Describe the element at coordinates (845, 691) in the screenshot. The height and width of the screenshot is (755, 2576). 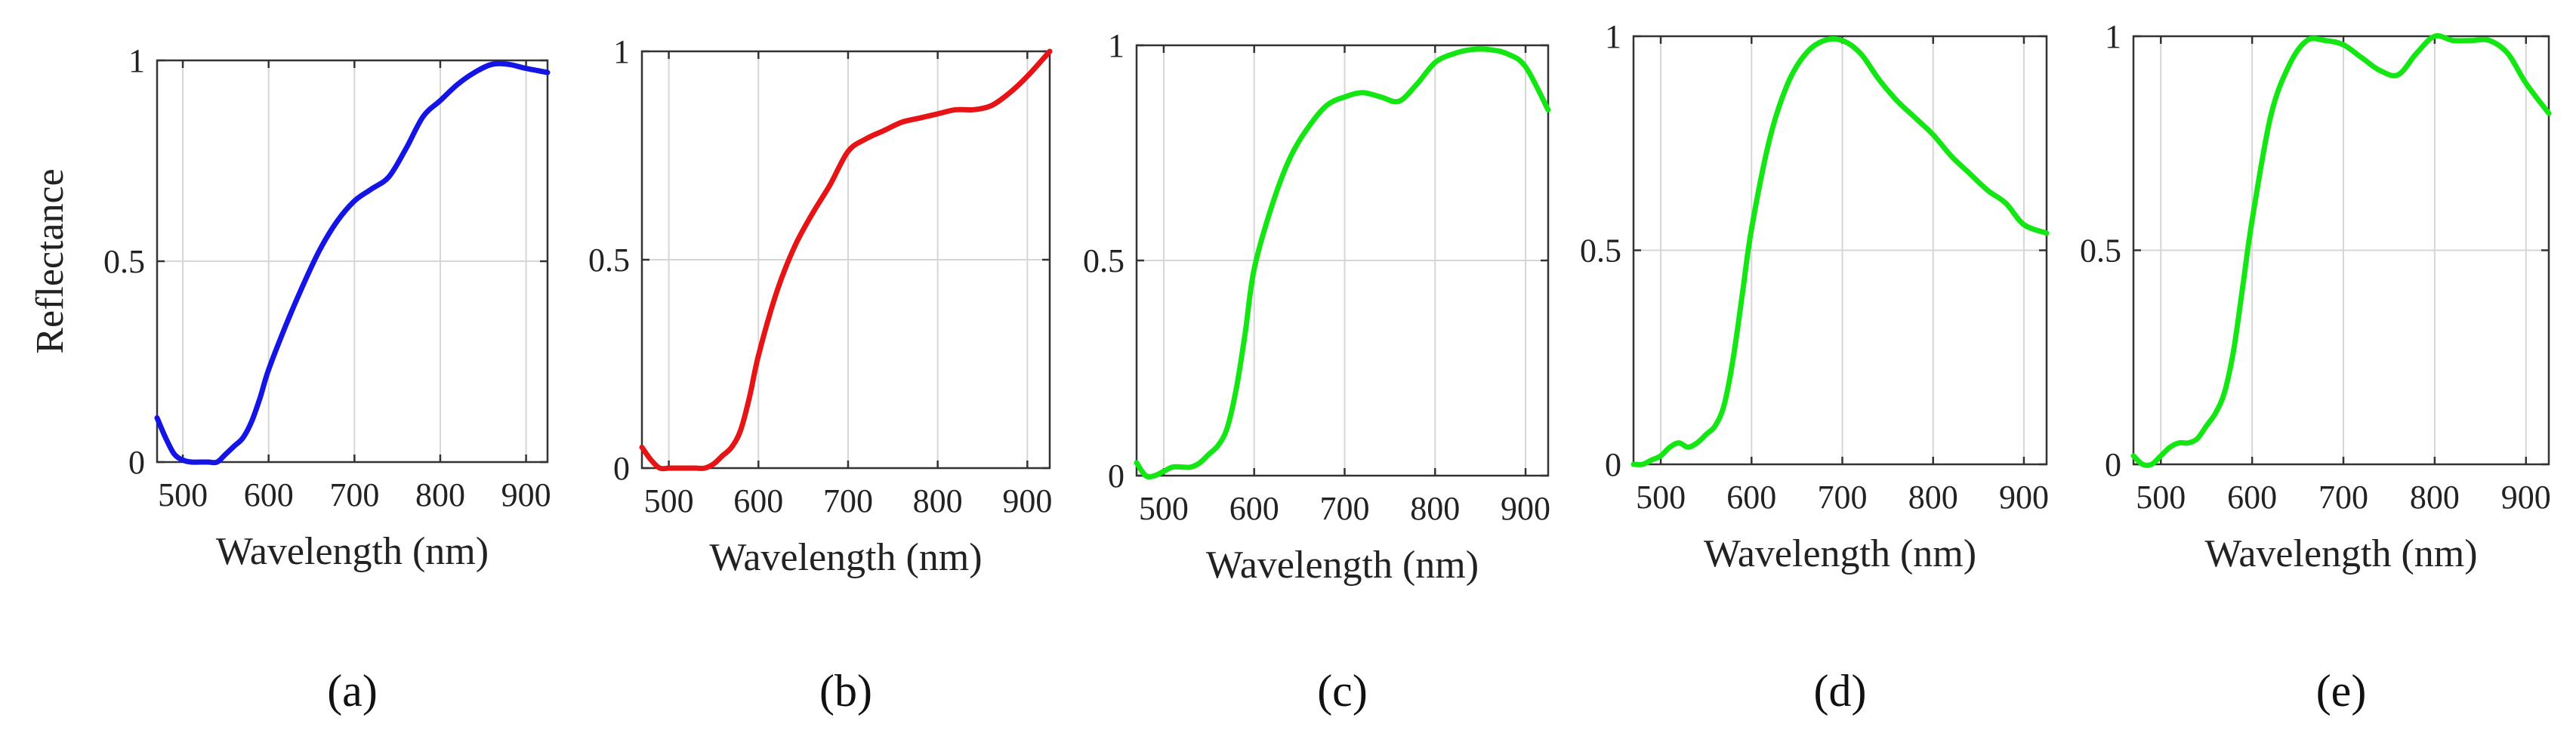
I see `panel-label-b: (b)` at that location.